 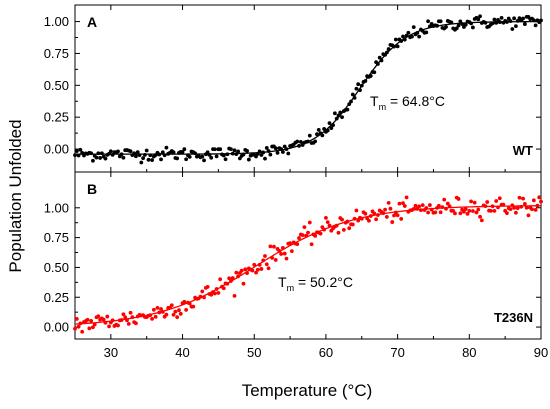 I want to click on panel-letter: A, so click(x=92, y=22).